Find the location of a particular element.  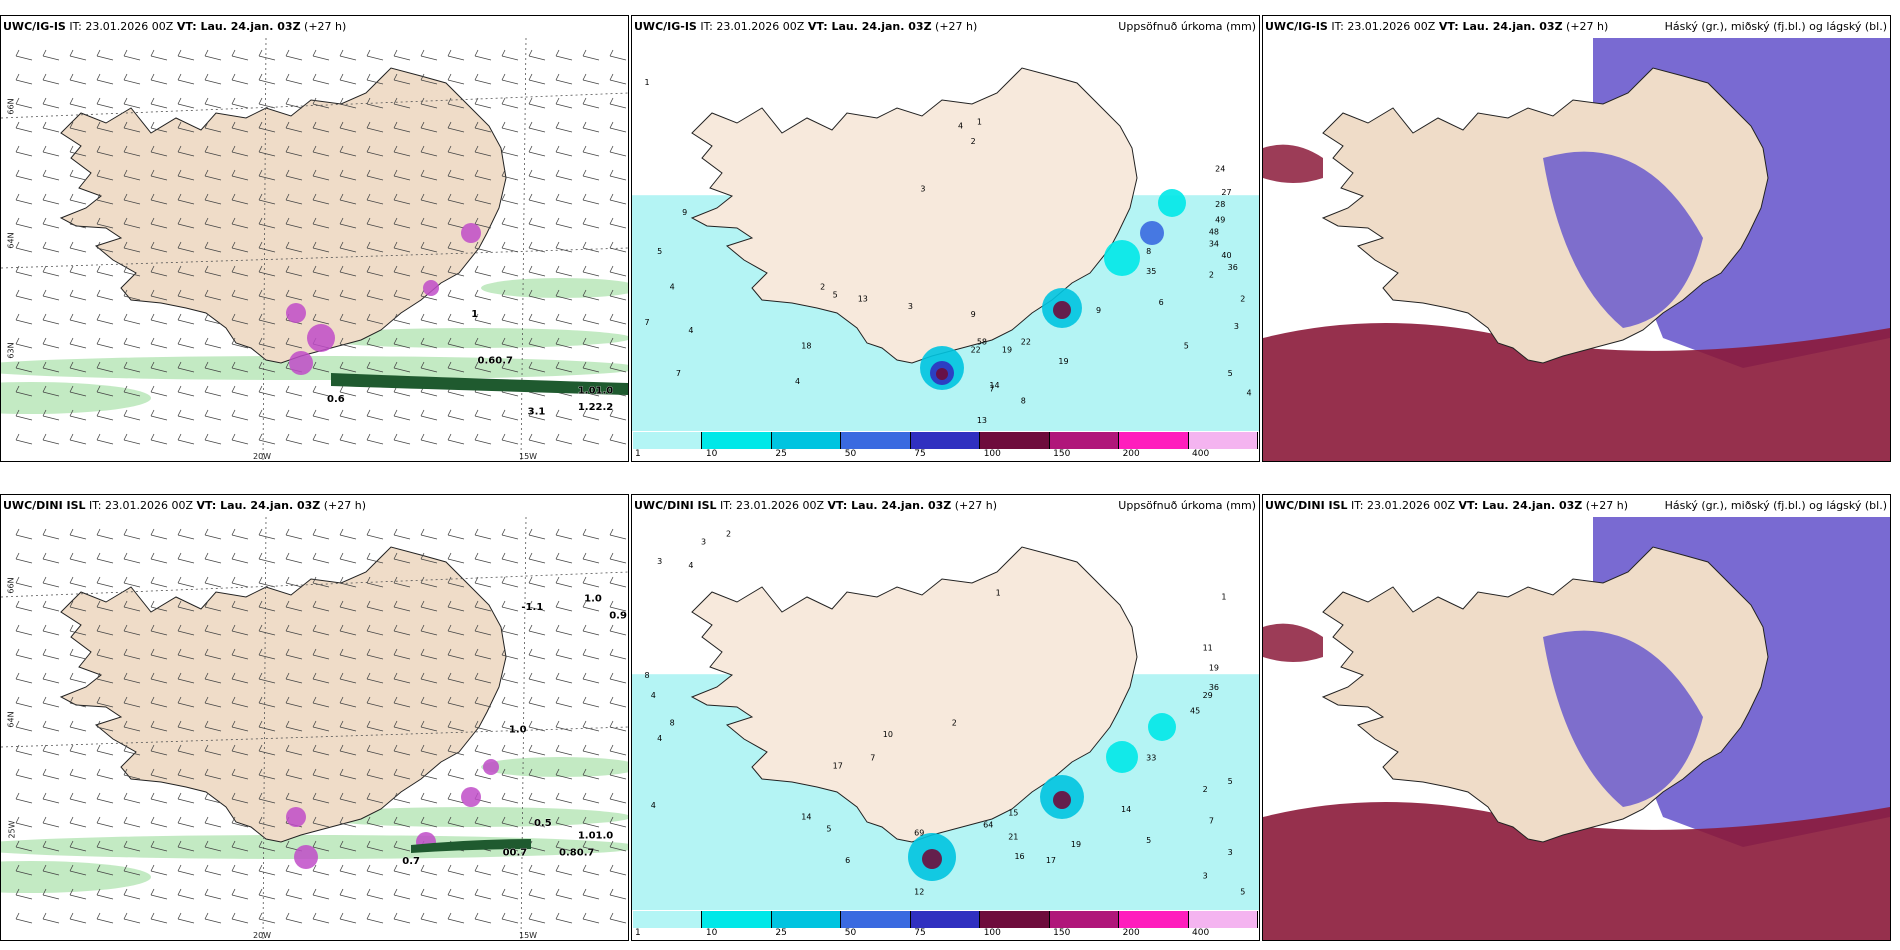

mid-cloud-area is located at coordinates (1623, 239).